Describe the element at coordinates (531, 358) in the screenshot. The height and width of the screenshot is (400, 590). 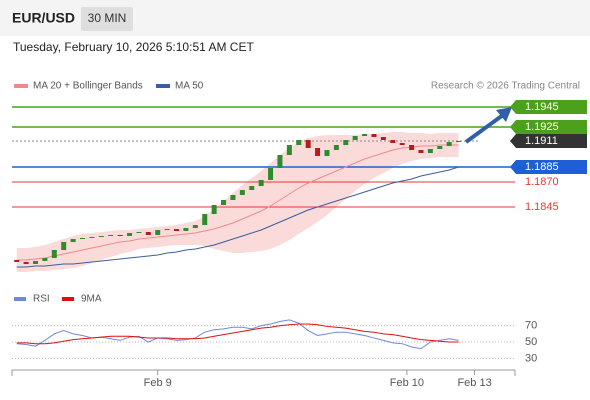
I see `y-tick-label: 30` at that location.